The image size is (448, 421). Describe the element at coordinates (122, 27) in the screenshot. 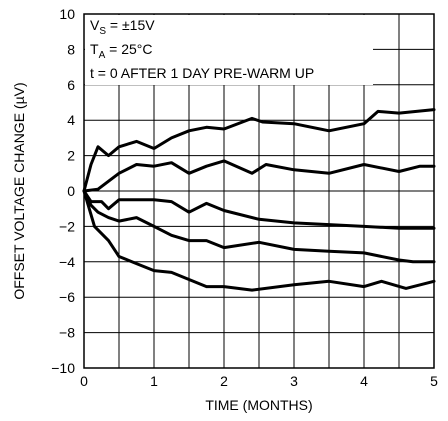

I see `annotation-supply-voltage: VS = ±15V` at that location.